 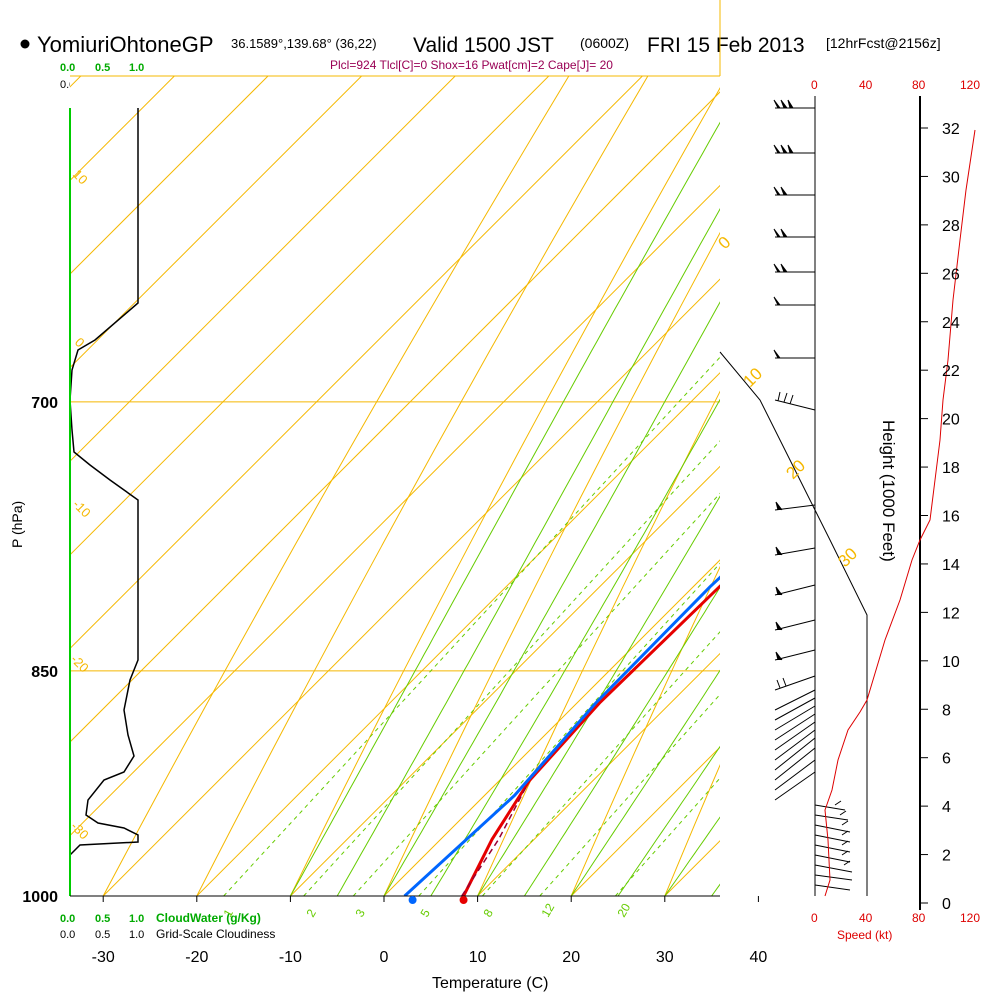 What do you see at coordinates (847, 557) in the screenshot?
I see `isotherm-label-8: 30` at bounding box center [847, 557].